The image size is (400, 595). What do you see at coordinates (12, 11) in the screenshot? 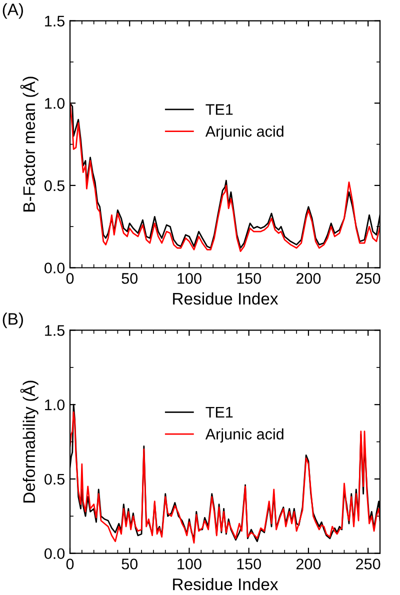
I see `chart-title: (A)` at bounding box center [12, 11].